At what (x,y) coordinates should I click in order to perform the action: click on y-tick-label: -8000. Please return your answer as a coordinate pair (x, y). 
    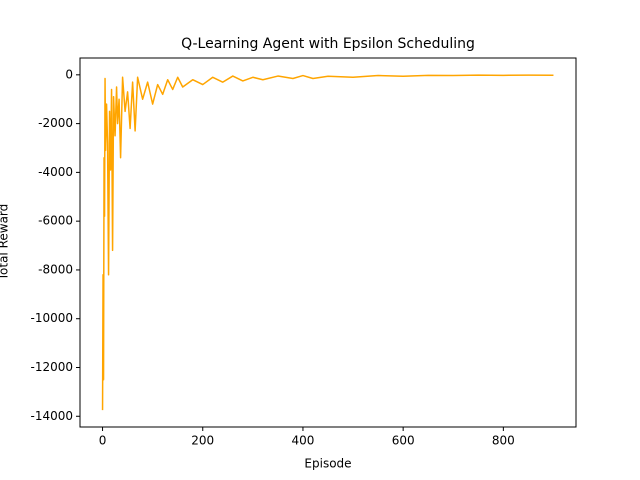
    Looking at the image, I should click on (55, 269).